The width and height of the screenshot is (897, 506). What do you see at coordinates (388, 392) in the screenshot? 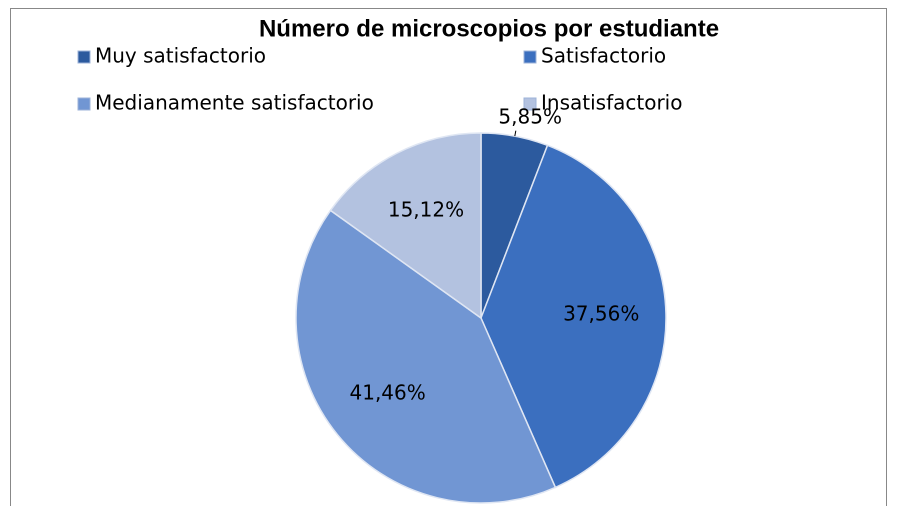
I see `data-label: 41,46%` at bounding box center [388, 392].